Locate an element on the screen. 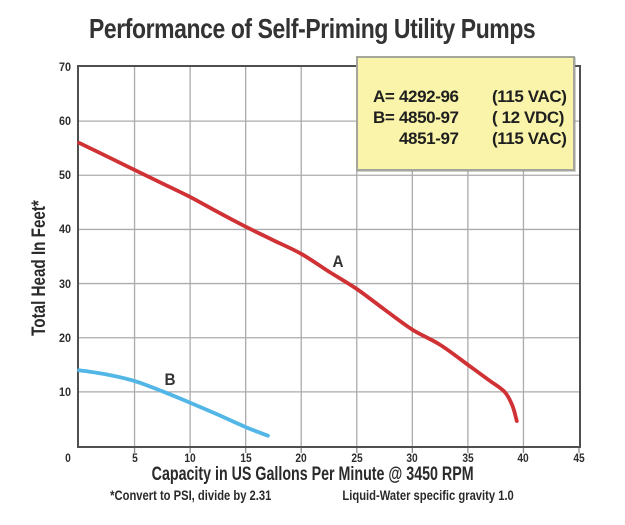 This screenshot has height=525, width=625. curve-label-A: A is located at coordinates (338, 261).